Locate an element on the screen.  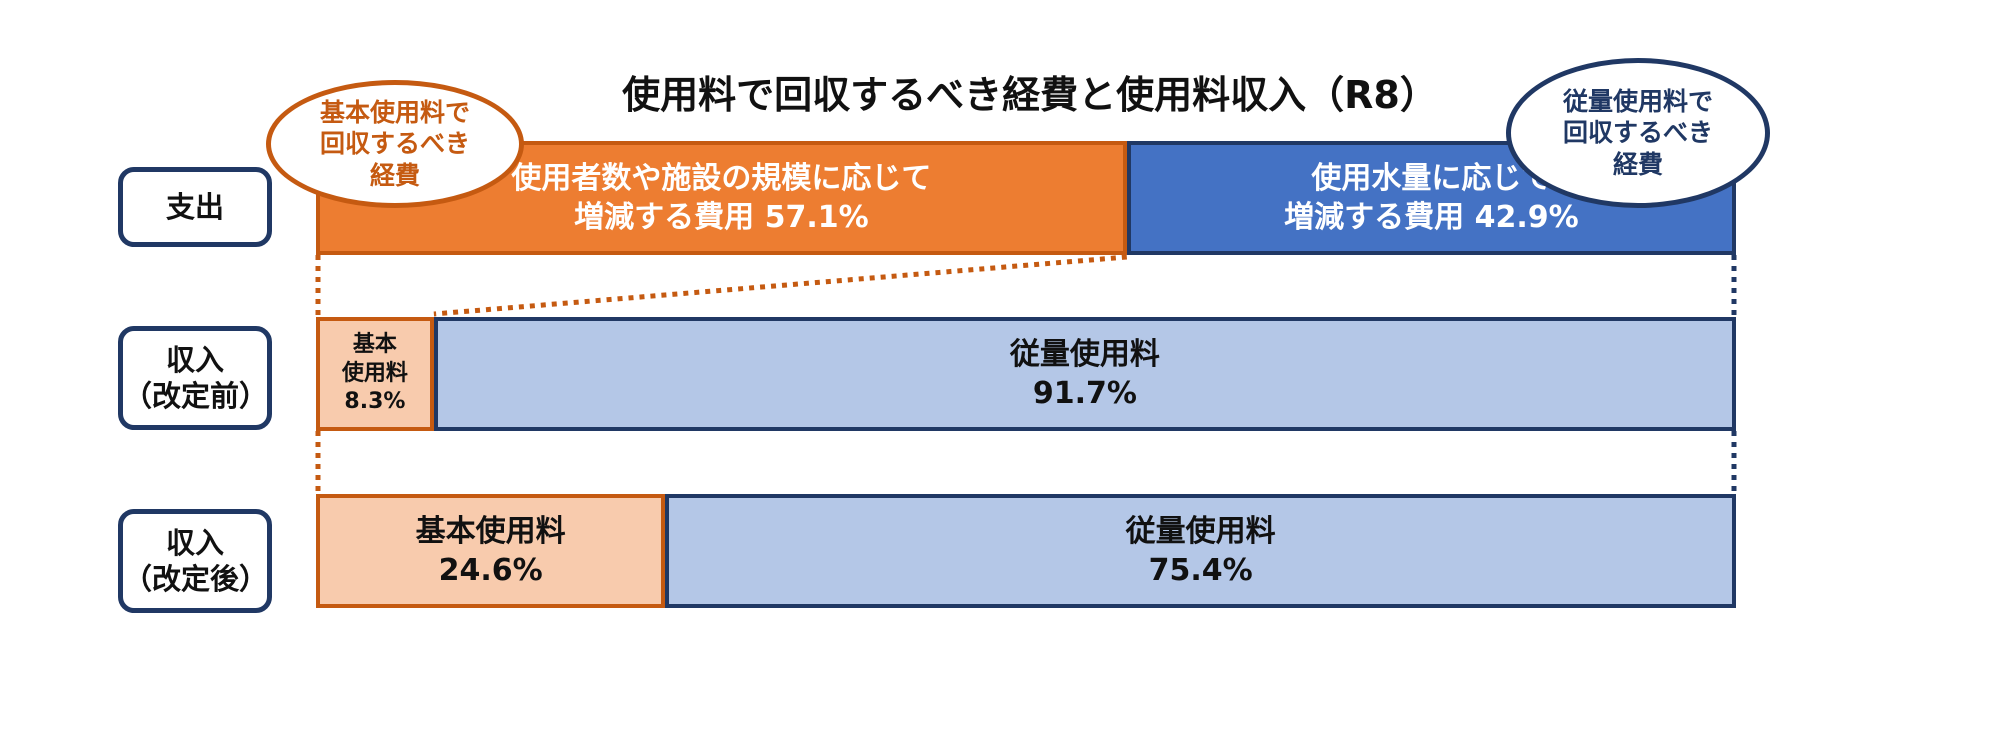
bar-income-after-seg-2-label-1: 従量使用料 is located at coordinates (1200, 531).